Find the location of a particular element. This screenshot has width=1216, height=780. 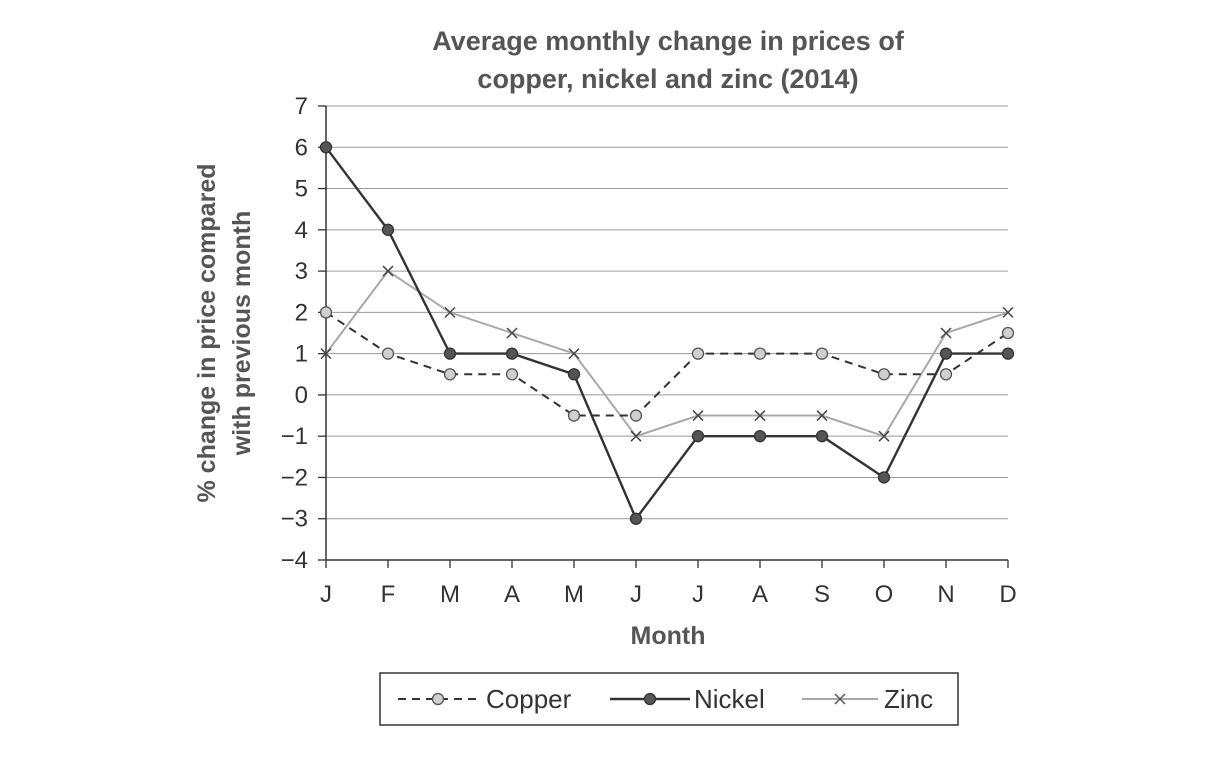

y-tick-label: −4 is located at coordinates (294, 560).